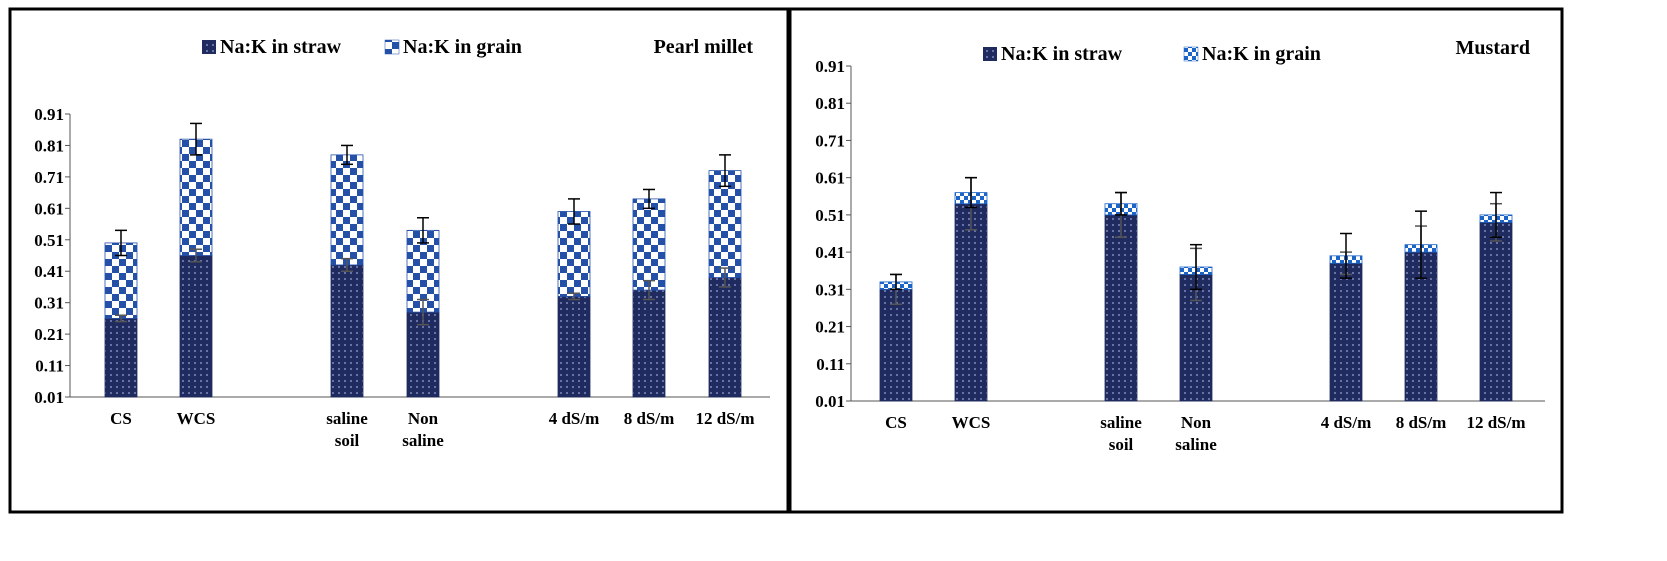 This screenshot has width=1667, height=561. Describe the element at coordinates (362, 47) in the screenshot. I see `pearl-millet-legend: Na:K in straw Na:K in grain` at that location.